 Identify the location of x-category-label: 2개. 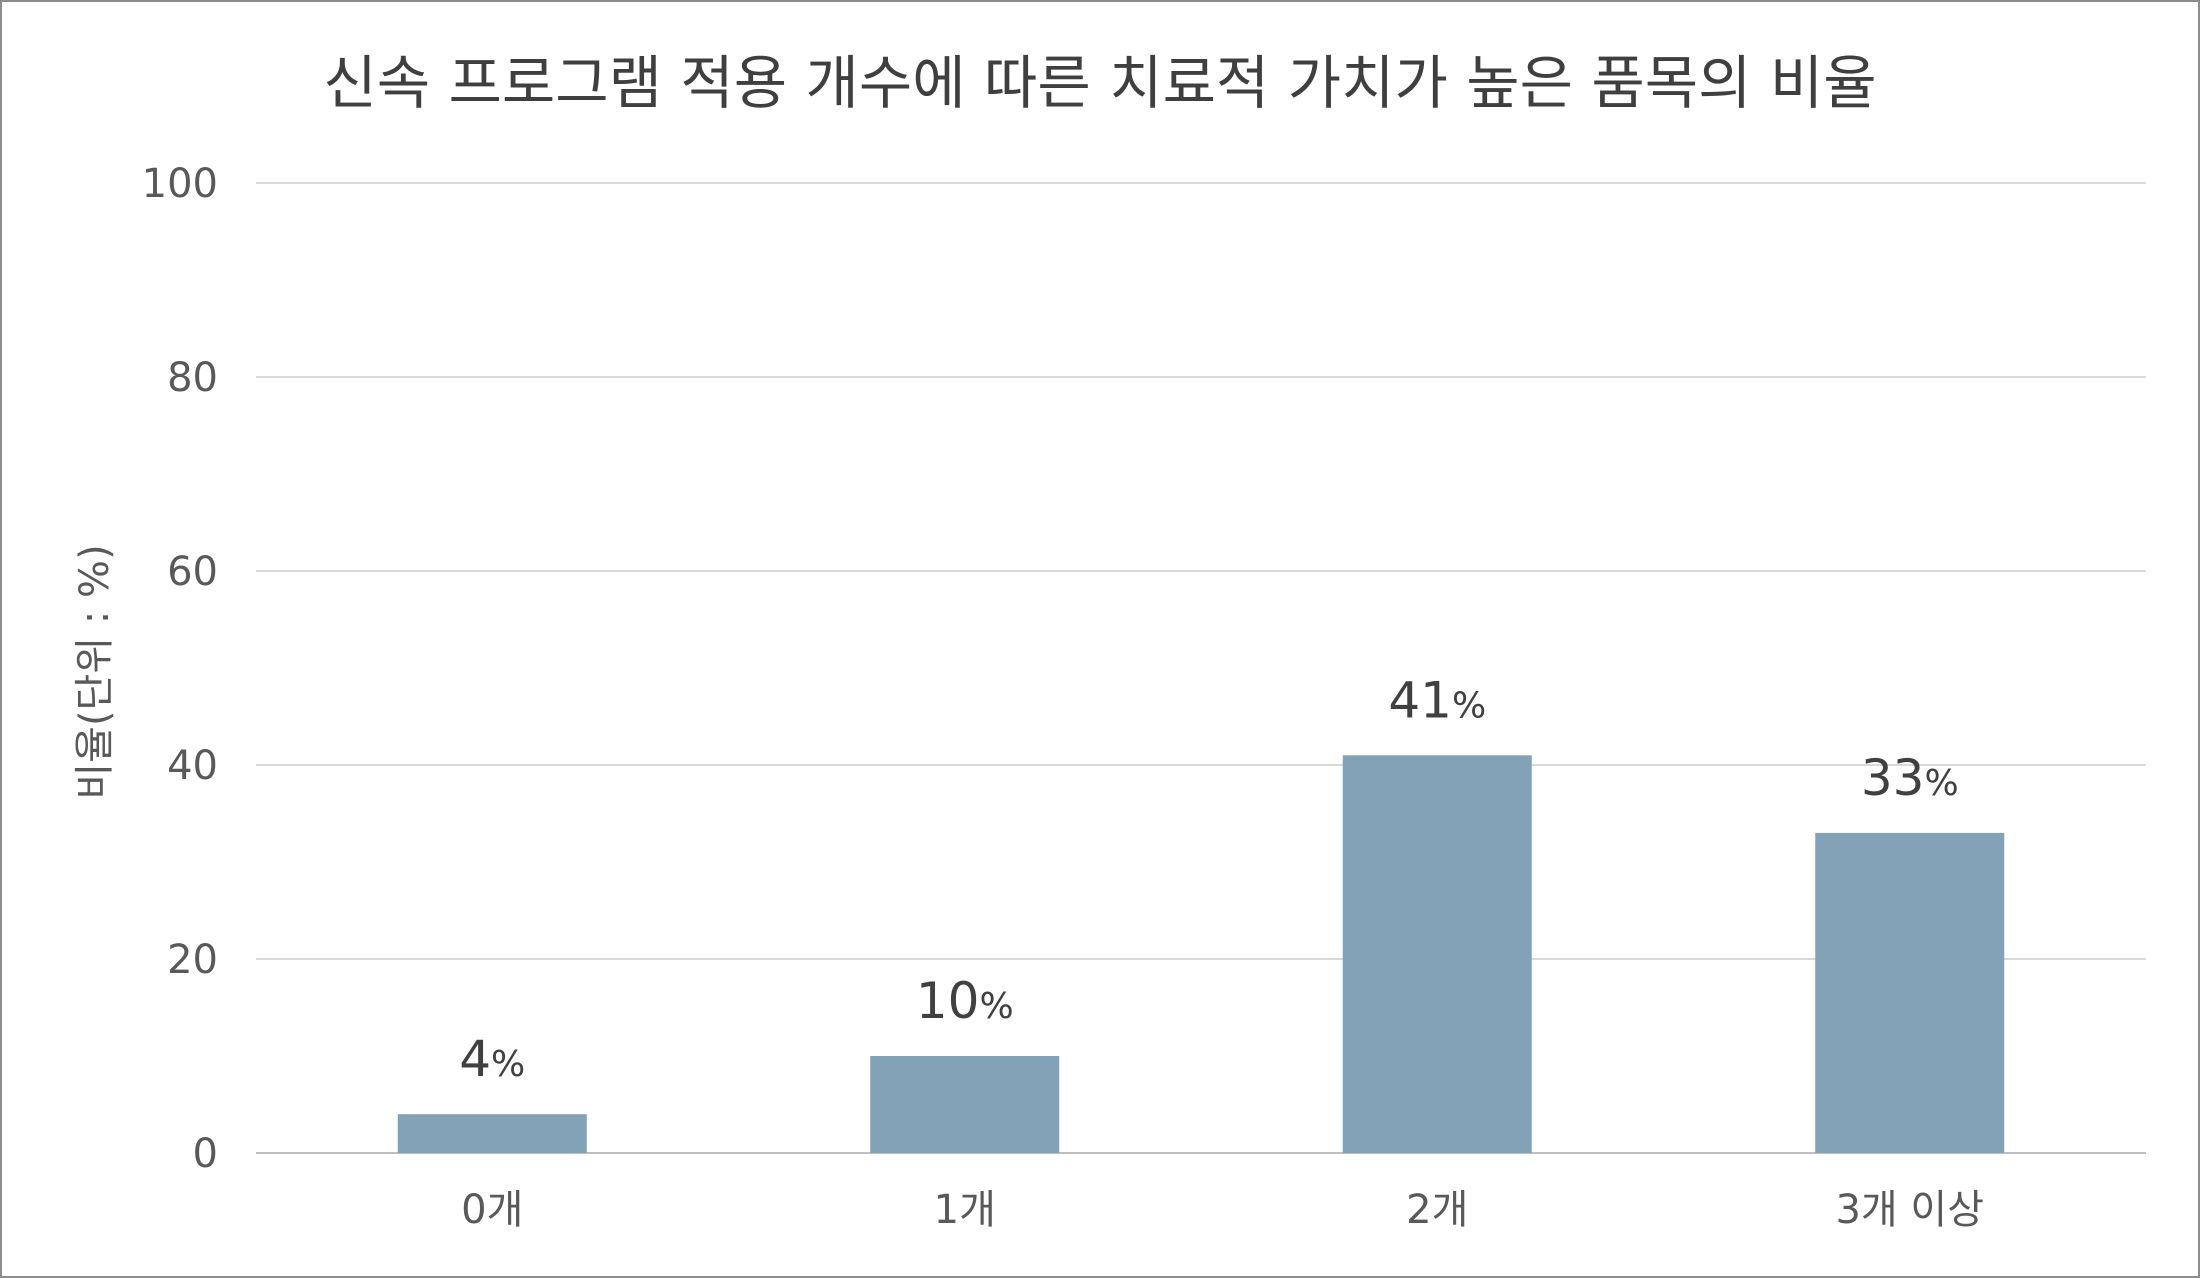
(1437, 1210).